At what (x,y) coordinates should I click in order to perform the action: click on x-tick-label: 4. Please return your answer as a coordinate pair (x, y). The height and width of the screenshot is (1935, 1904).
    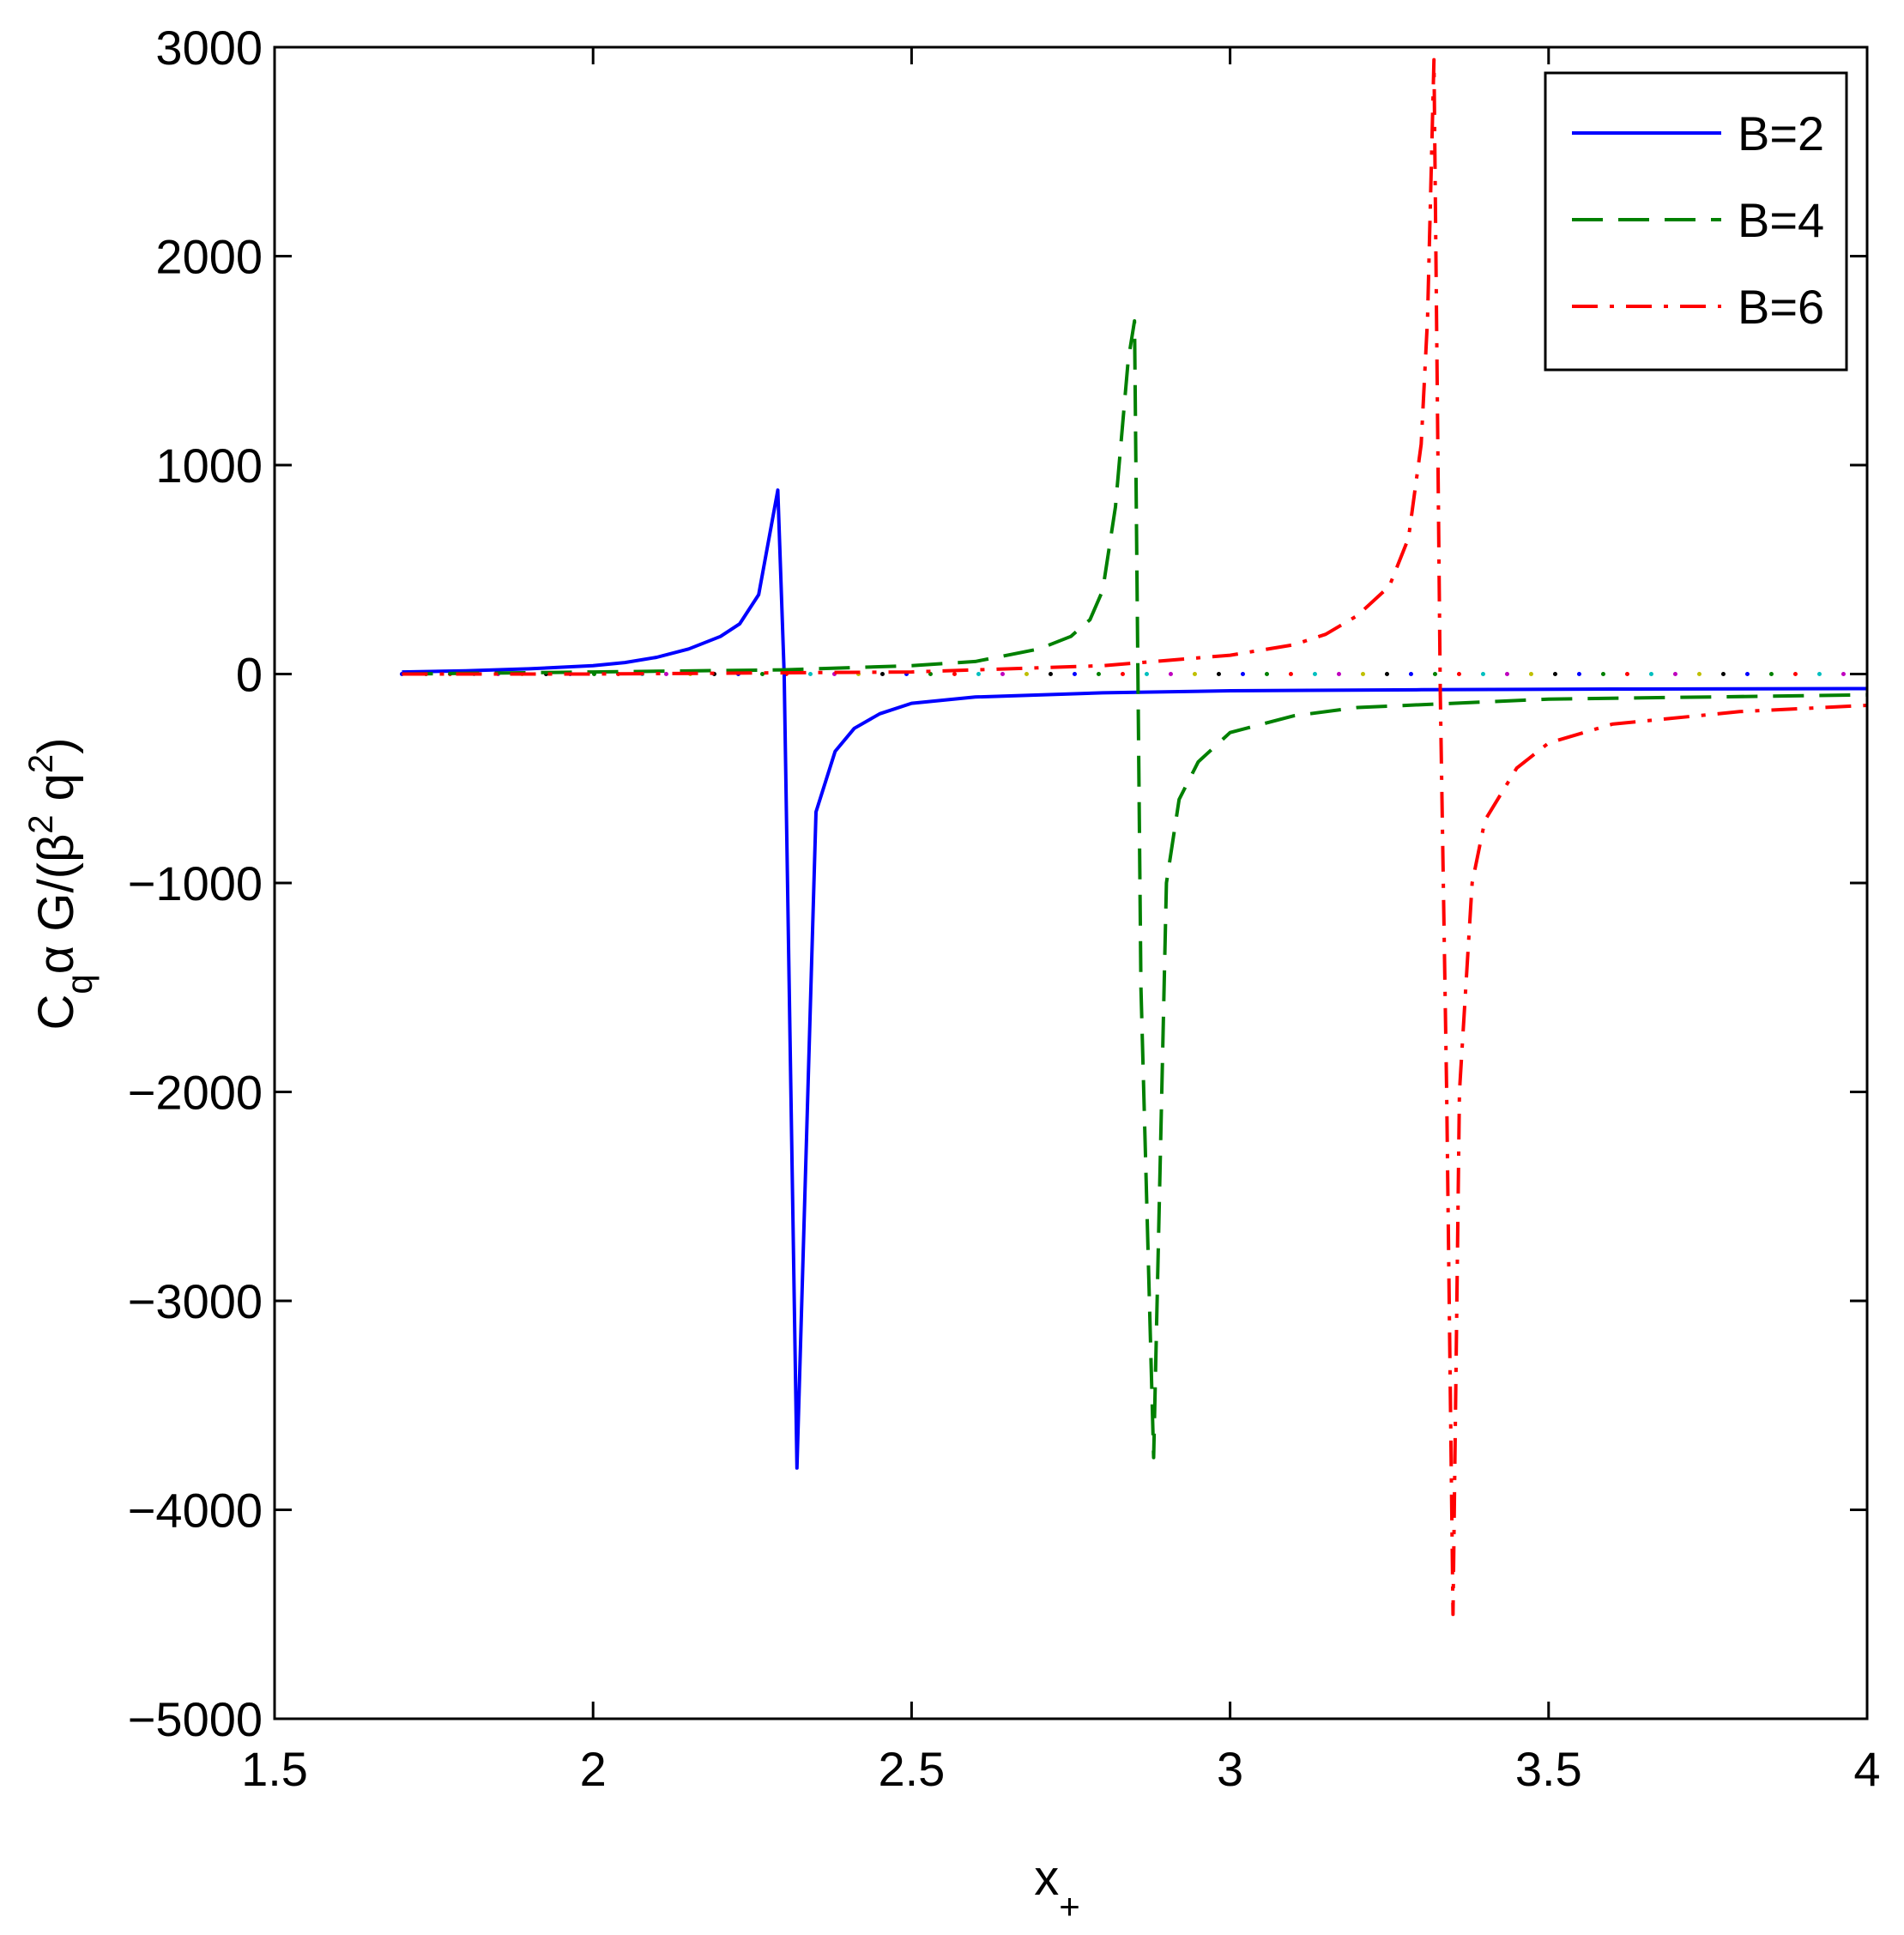
    Looking at the image, I should click on (1867, 1769).